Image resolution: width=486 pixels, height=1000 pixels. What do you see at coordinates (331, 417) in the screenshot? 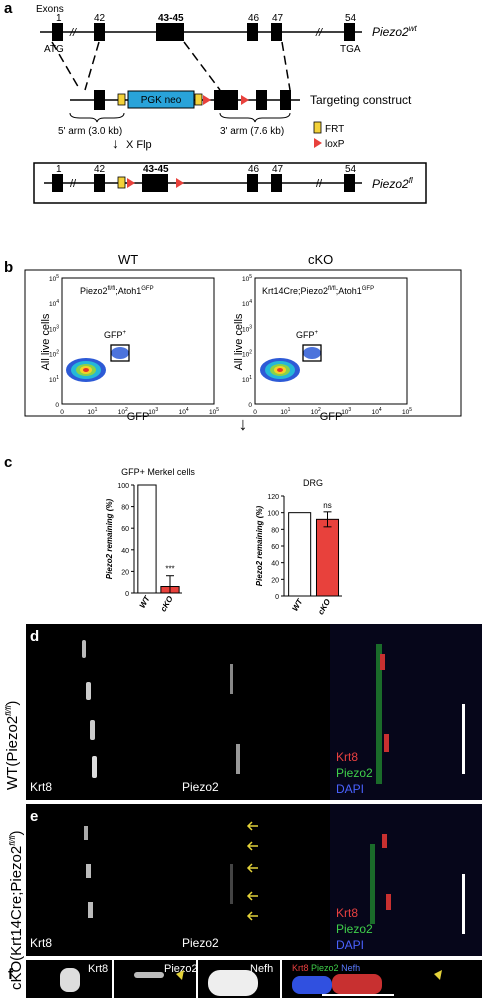
I see `cko-xlabel: GFP` at bounding box center [331, 417].